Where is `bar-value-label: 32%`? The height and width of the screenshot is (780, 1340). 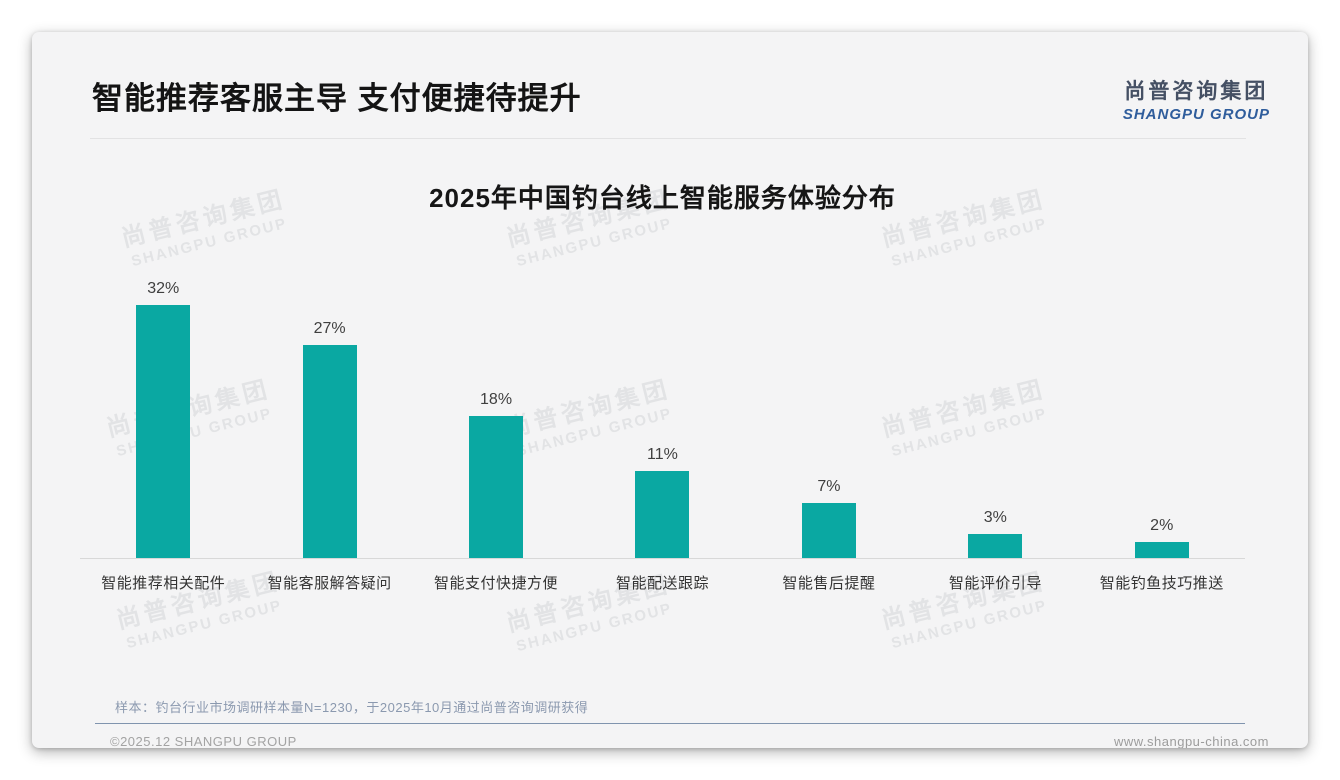 bar-value-label: 32% is located at coordinates (163, 288).